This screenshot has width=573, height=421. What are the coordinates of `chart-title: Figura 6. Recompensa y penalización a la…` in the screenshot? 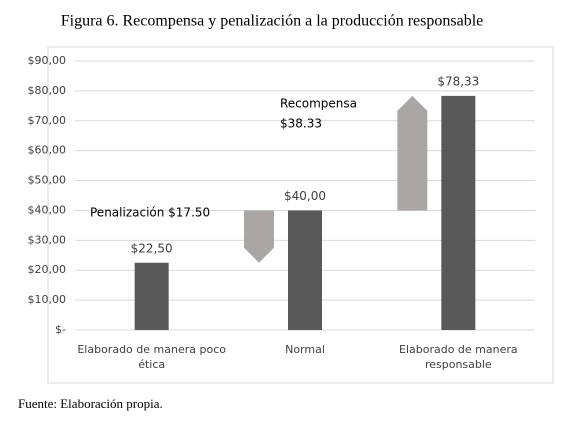 It's located at (272, 21).